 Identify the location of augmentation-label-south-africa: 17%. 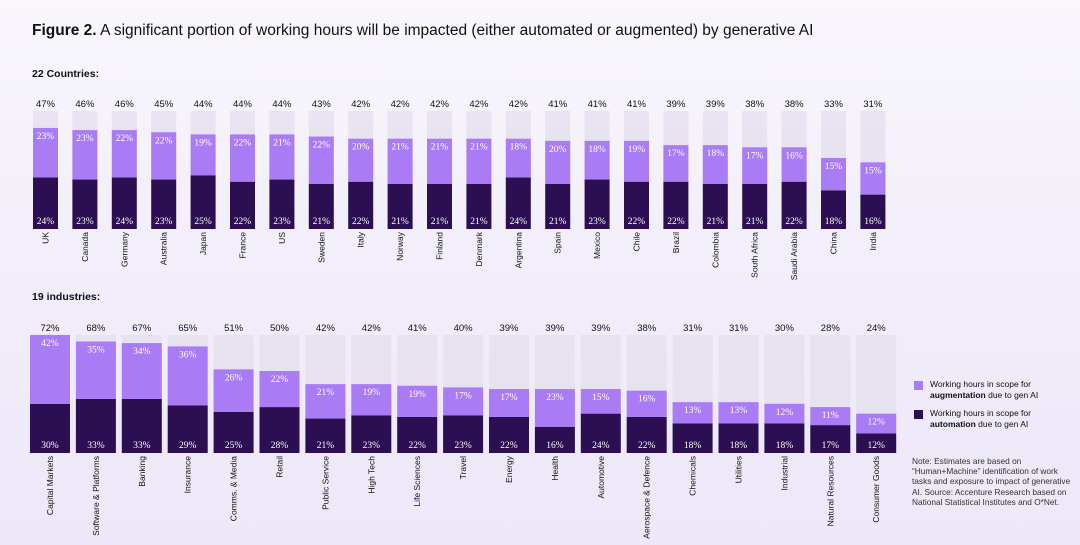
(755, 156).